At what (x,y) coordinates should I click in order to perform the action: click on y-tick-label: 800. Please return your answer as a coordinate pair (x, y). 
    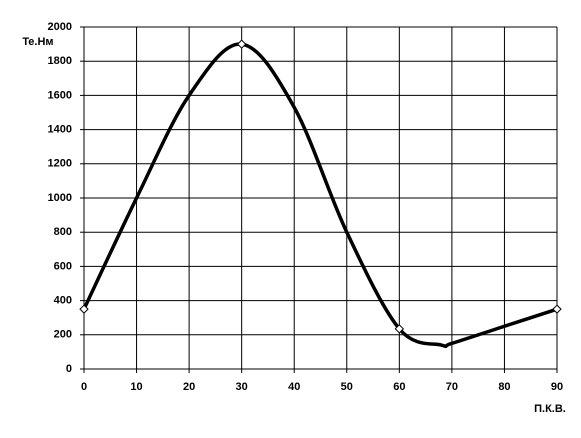
    Looking at the image, I should click on (63, 232).